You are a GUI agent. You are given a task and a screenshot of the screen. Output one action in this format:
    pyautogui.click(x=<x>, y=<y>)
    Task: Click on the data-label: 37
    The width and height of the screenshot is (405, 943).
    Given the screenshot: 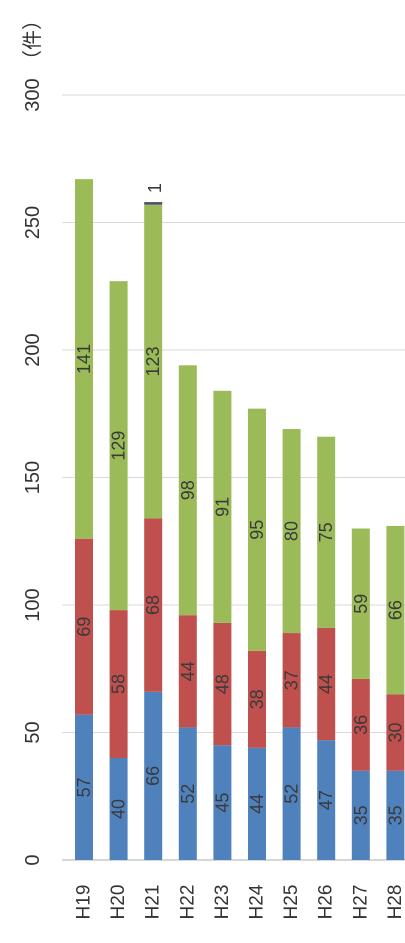 What is the action you would take?
    pyautogui.click(x=292, y=680)
    